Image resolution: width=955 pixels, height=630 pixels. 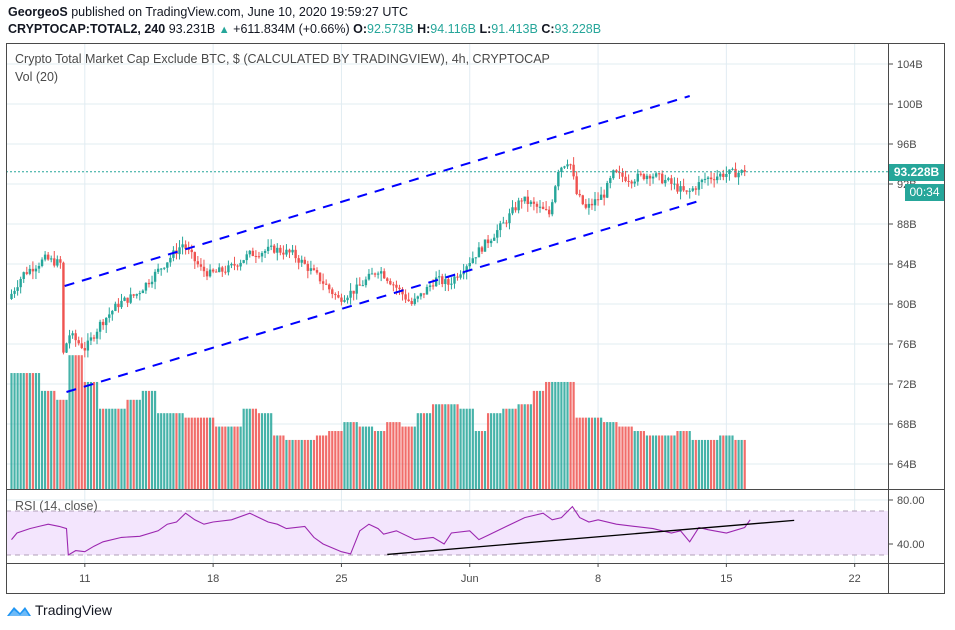 I want to click on author-name: GeorgeoS, so click(x=38, y=12).